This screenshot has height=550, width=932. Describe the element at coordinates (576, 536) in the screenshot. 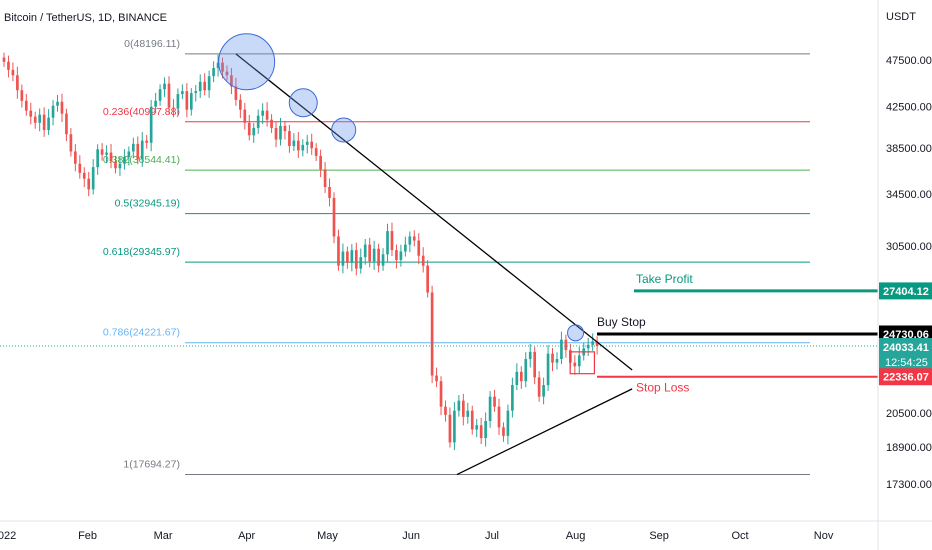

I see `x-tick-label: Aug` at that location.